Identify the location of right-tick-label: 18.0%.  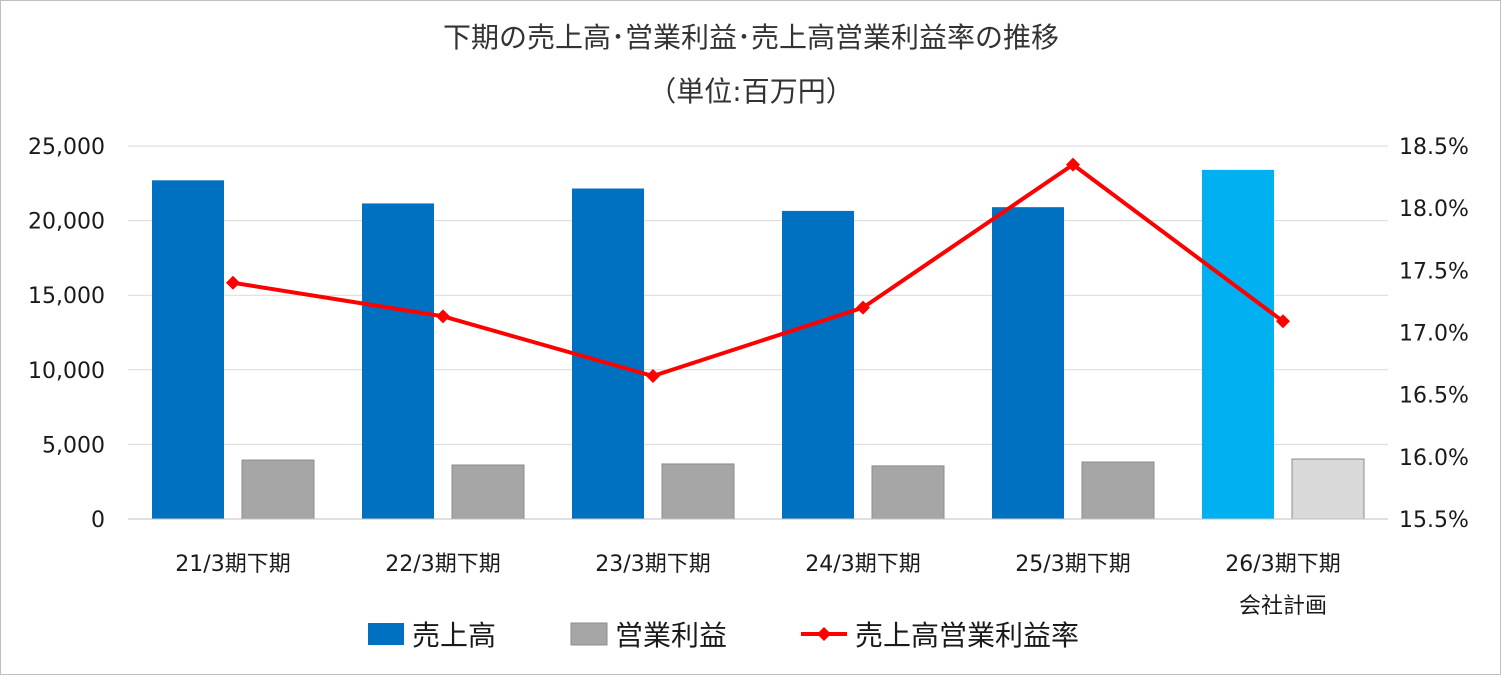
(1434, 209).